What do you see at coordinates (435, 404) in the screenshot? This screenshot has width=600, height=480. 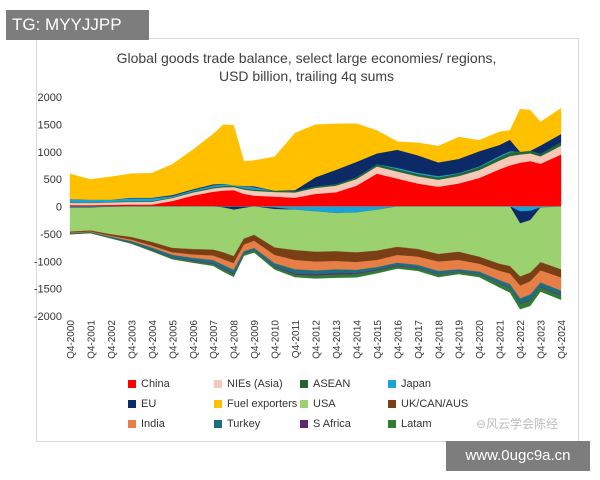 I see `legend-label: UK/CAN/AUS` at bounding box center [435, 404].